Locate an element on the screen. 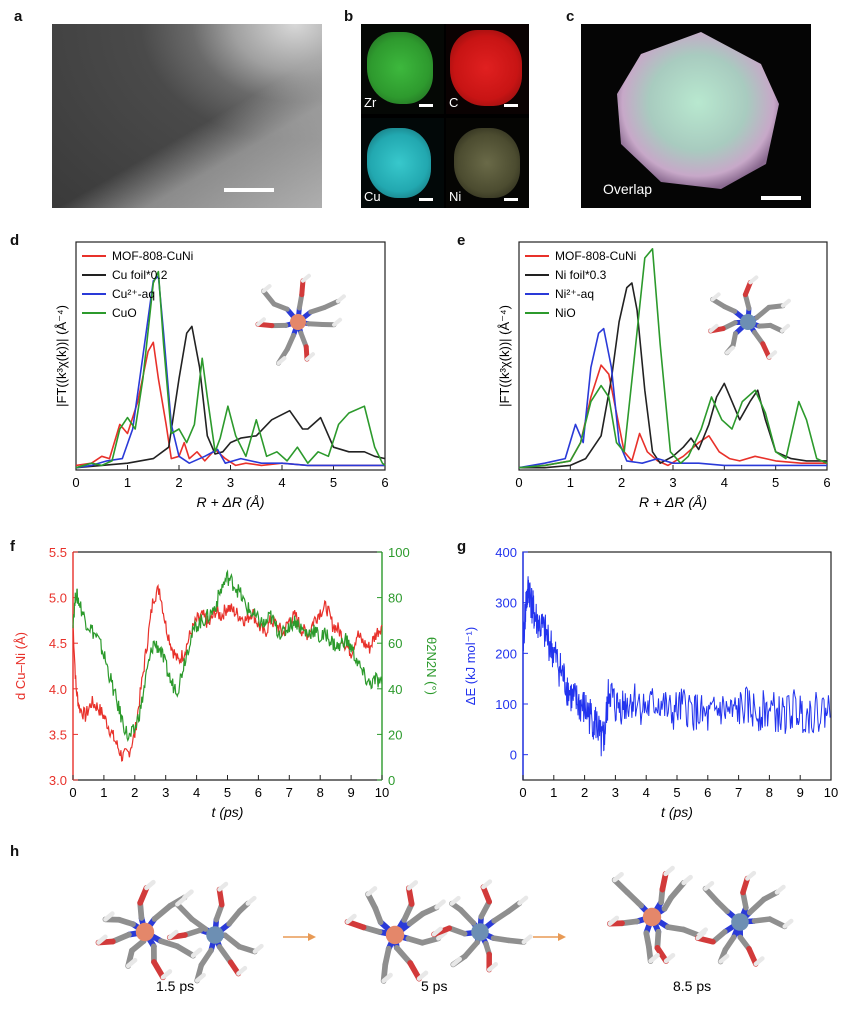  legend-label: Ni foil*0.3 is located at coordinates (581, 275).